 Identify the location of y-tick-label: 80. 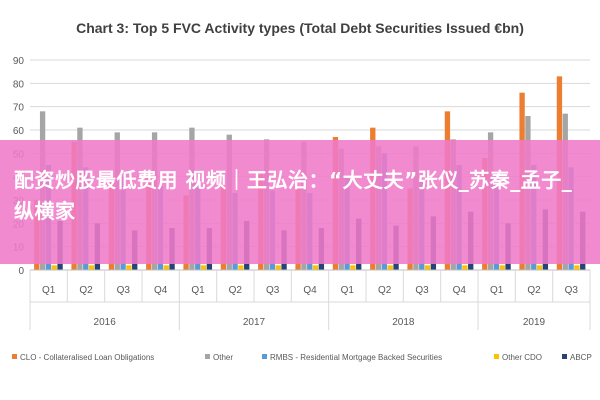
(19, 84).